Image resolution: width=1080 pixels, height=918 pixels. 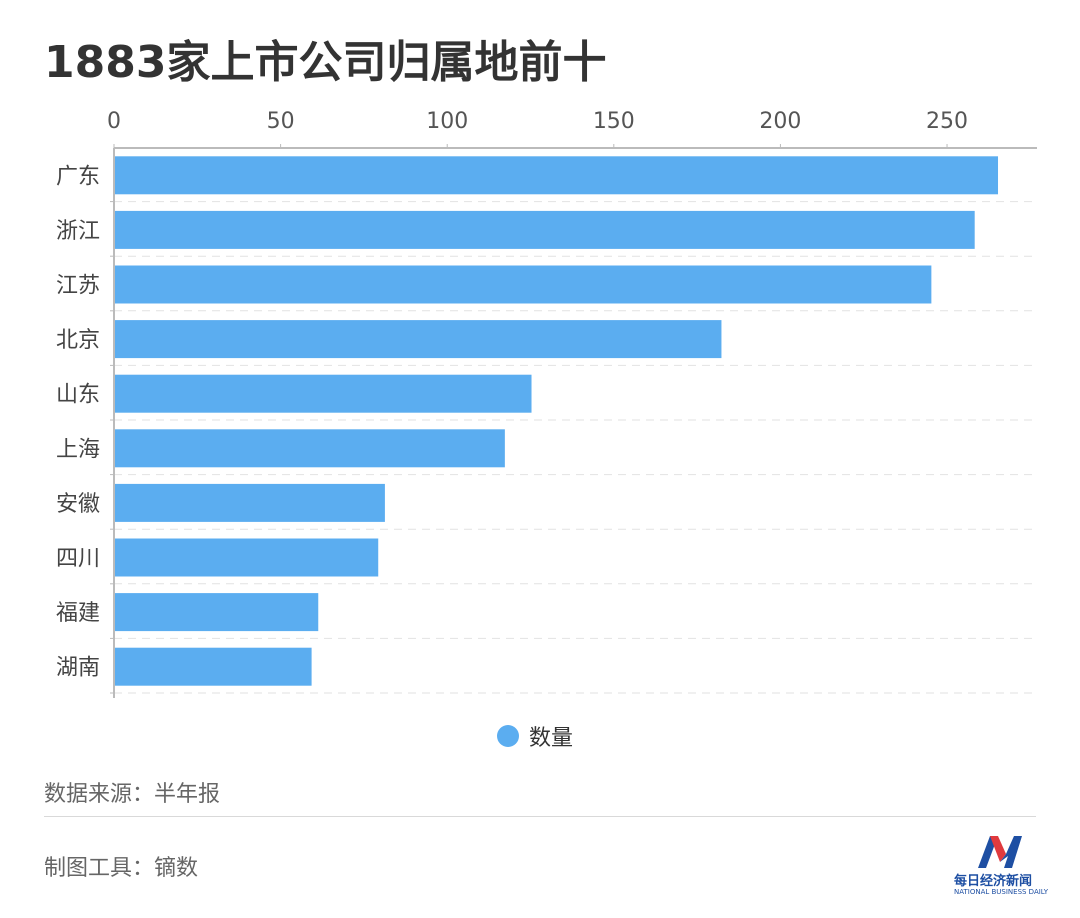 I want to click on category-label: 安徽, so click(x=78, y=504).